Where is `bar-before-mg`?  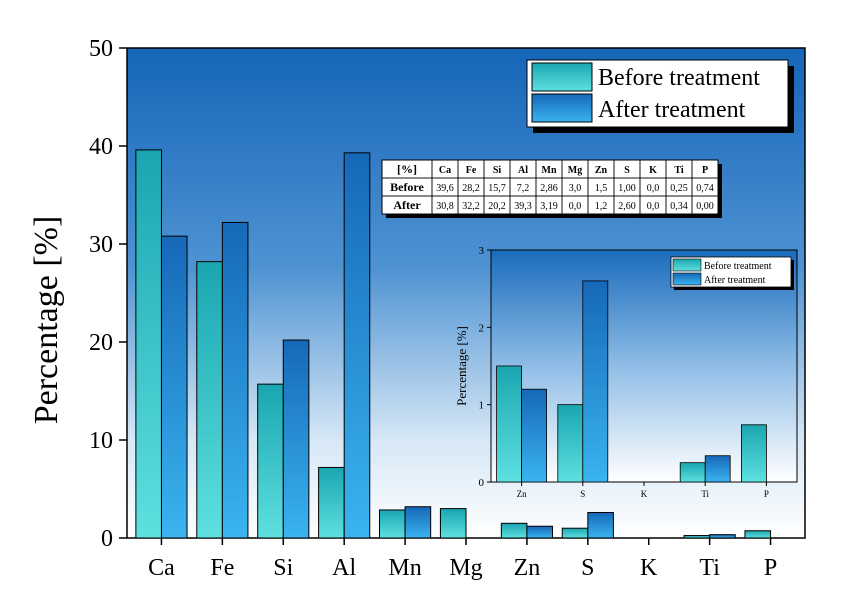
bar-before-mg is located at coordinates (453, 523).